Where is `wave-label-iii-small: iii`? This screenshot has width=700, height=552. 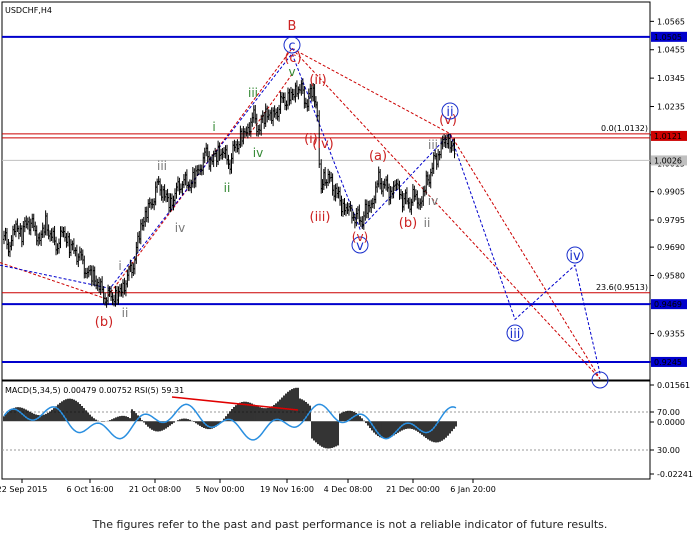 wave-label-iii-small: iii is located at coordinates (433, 145).